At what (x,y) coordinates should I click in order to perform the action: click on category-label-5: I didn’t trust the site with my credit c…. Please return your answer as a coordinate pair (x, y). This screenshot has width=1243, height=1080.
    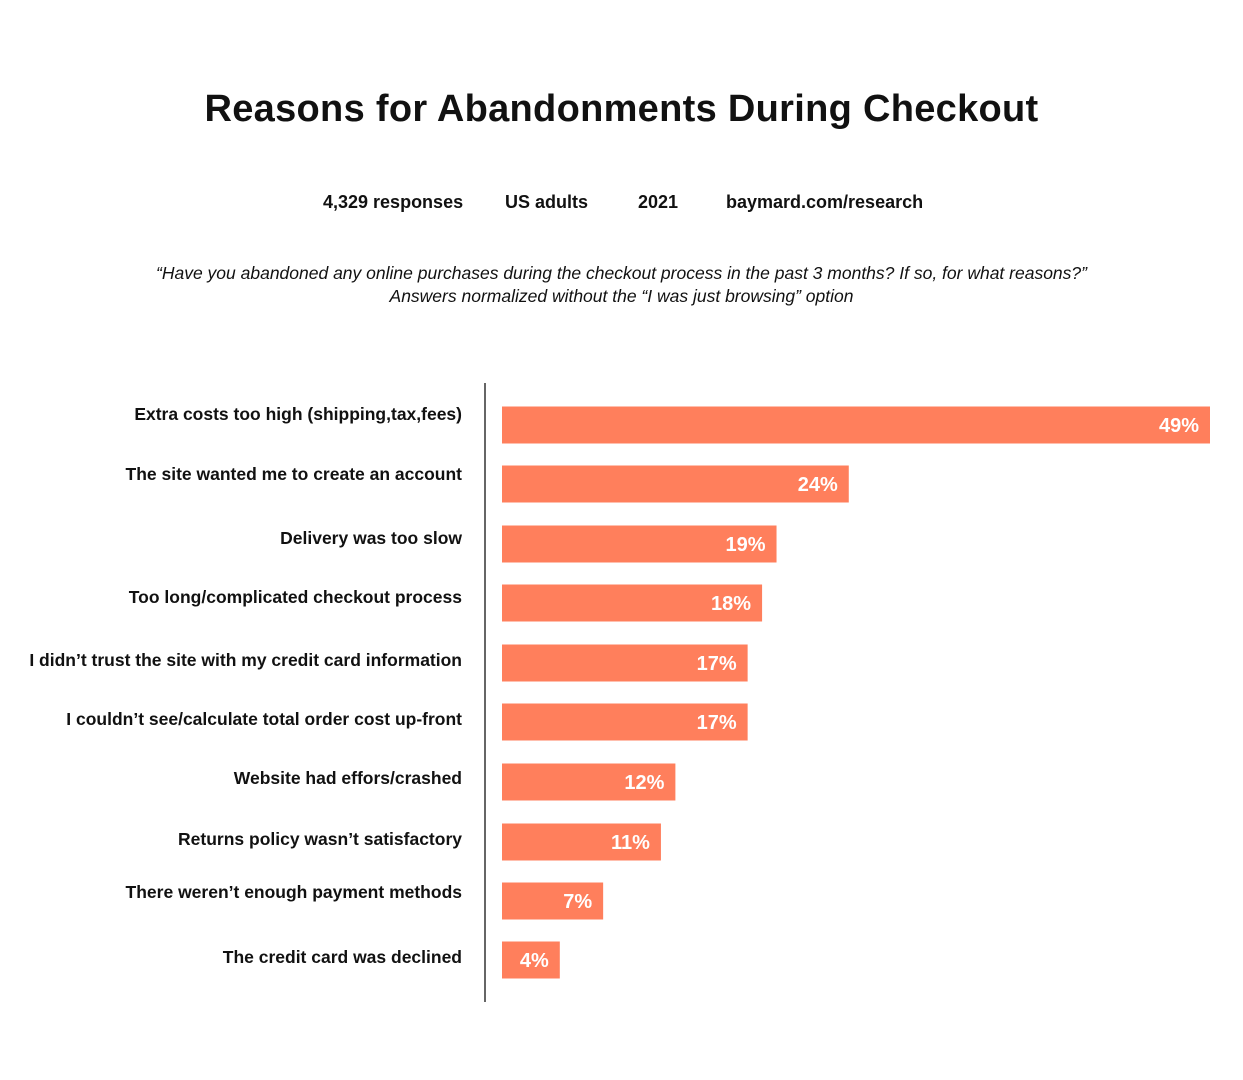
    Looking at the image, I should click on (245, 660).